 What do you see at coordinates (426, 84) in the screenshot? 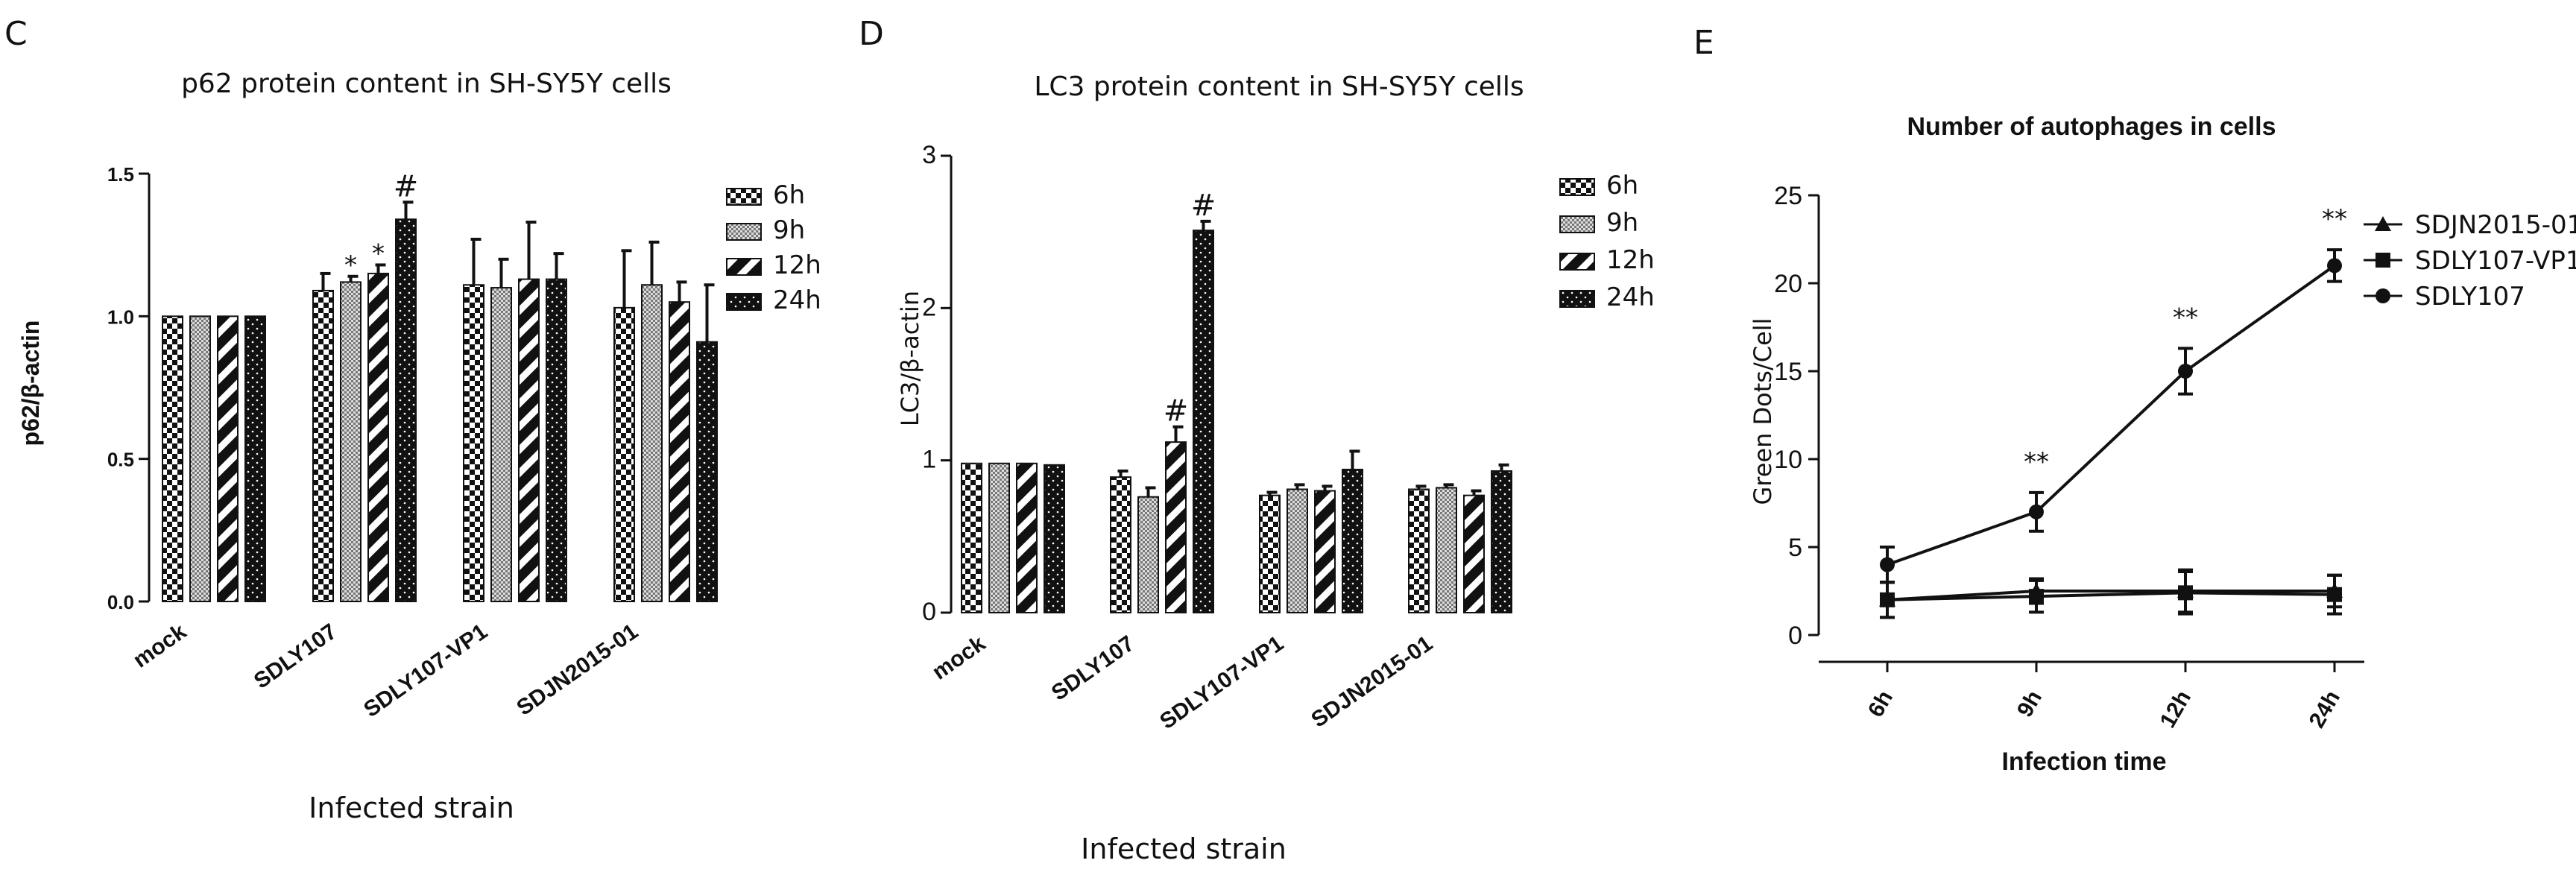
I see `chart-title: p62 protein content in SH-SY5Y cells` at bounding box center [426, 84].